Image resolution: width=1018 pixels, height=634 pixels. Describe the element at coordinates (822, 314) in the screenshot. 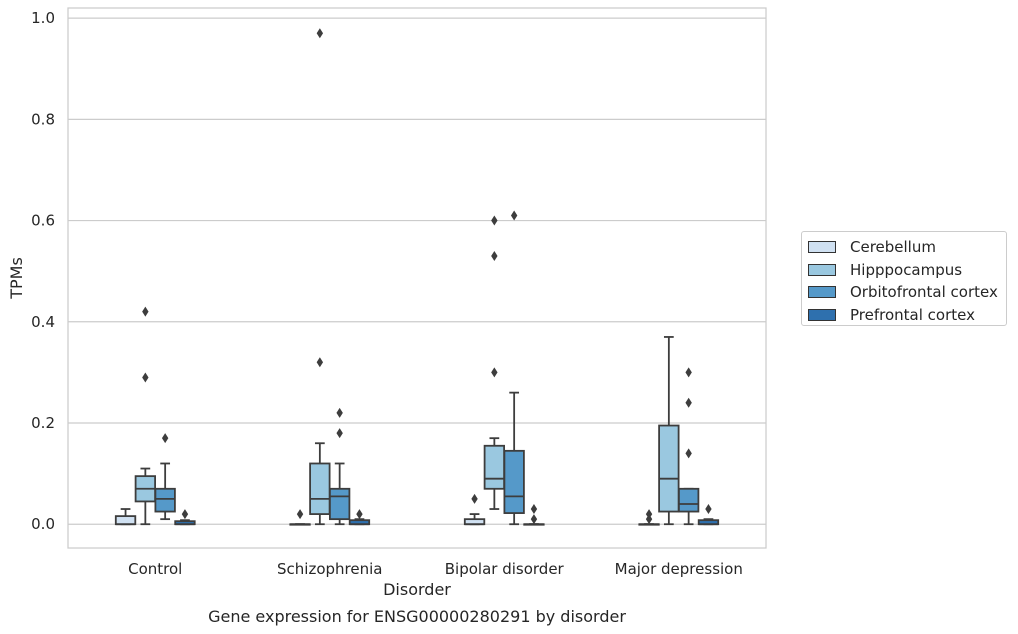

I see `legend-swatch-prefrontal-cortex` at that location.